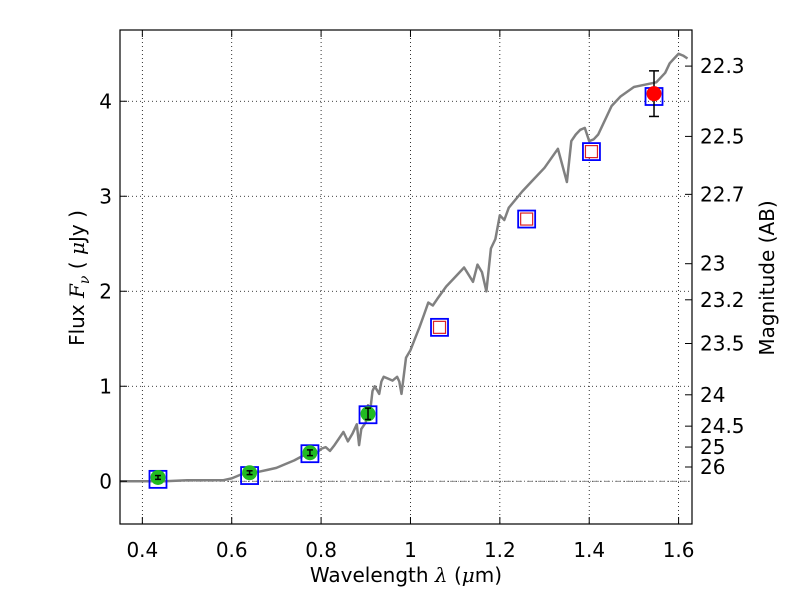 The image size is (800, 600). What do you see at coordinates (105, 101) in the screenshot?
I see `y-tick-label: 4` at bounding box center [105, 101].